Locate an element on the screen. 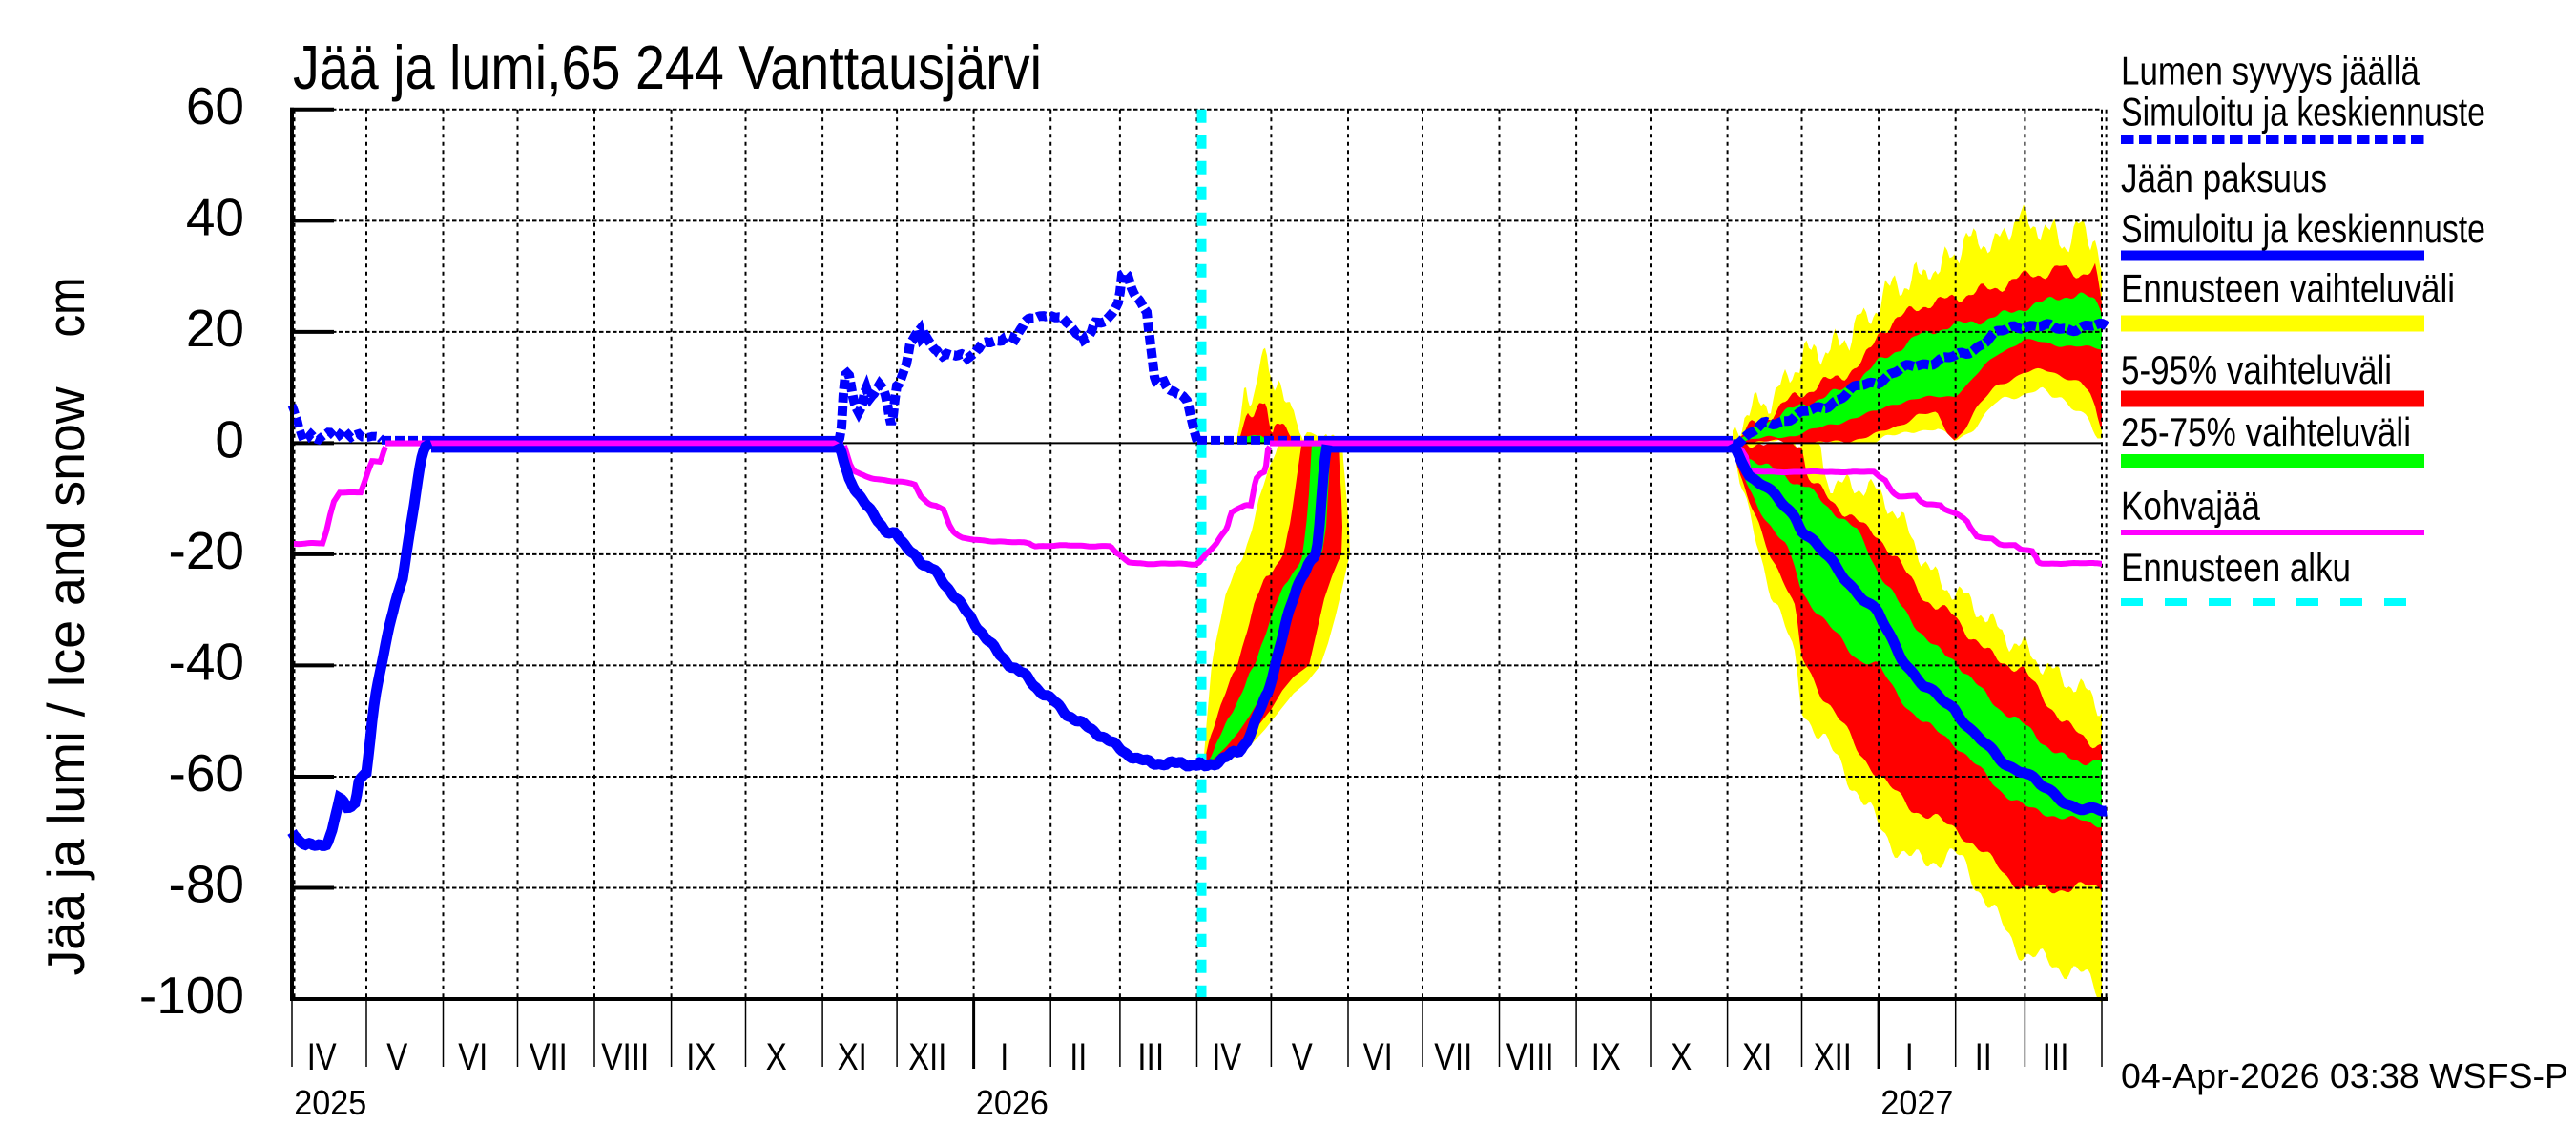 The height and width of the screenshot is (1145, 2576). svg-text: -100 is located at coordinates (191, 996).